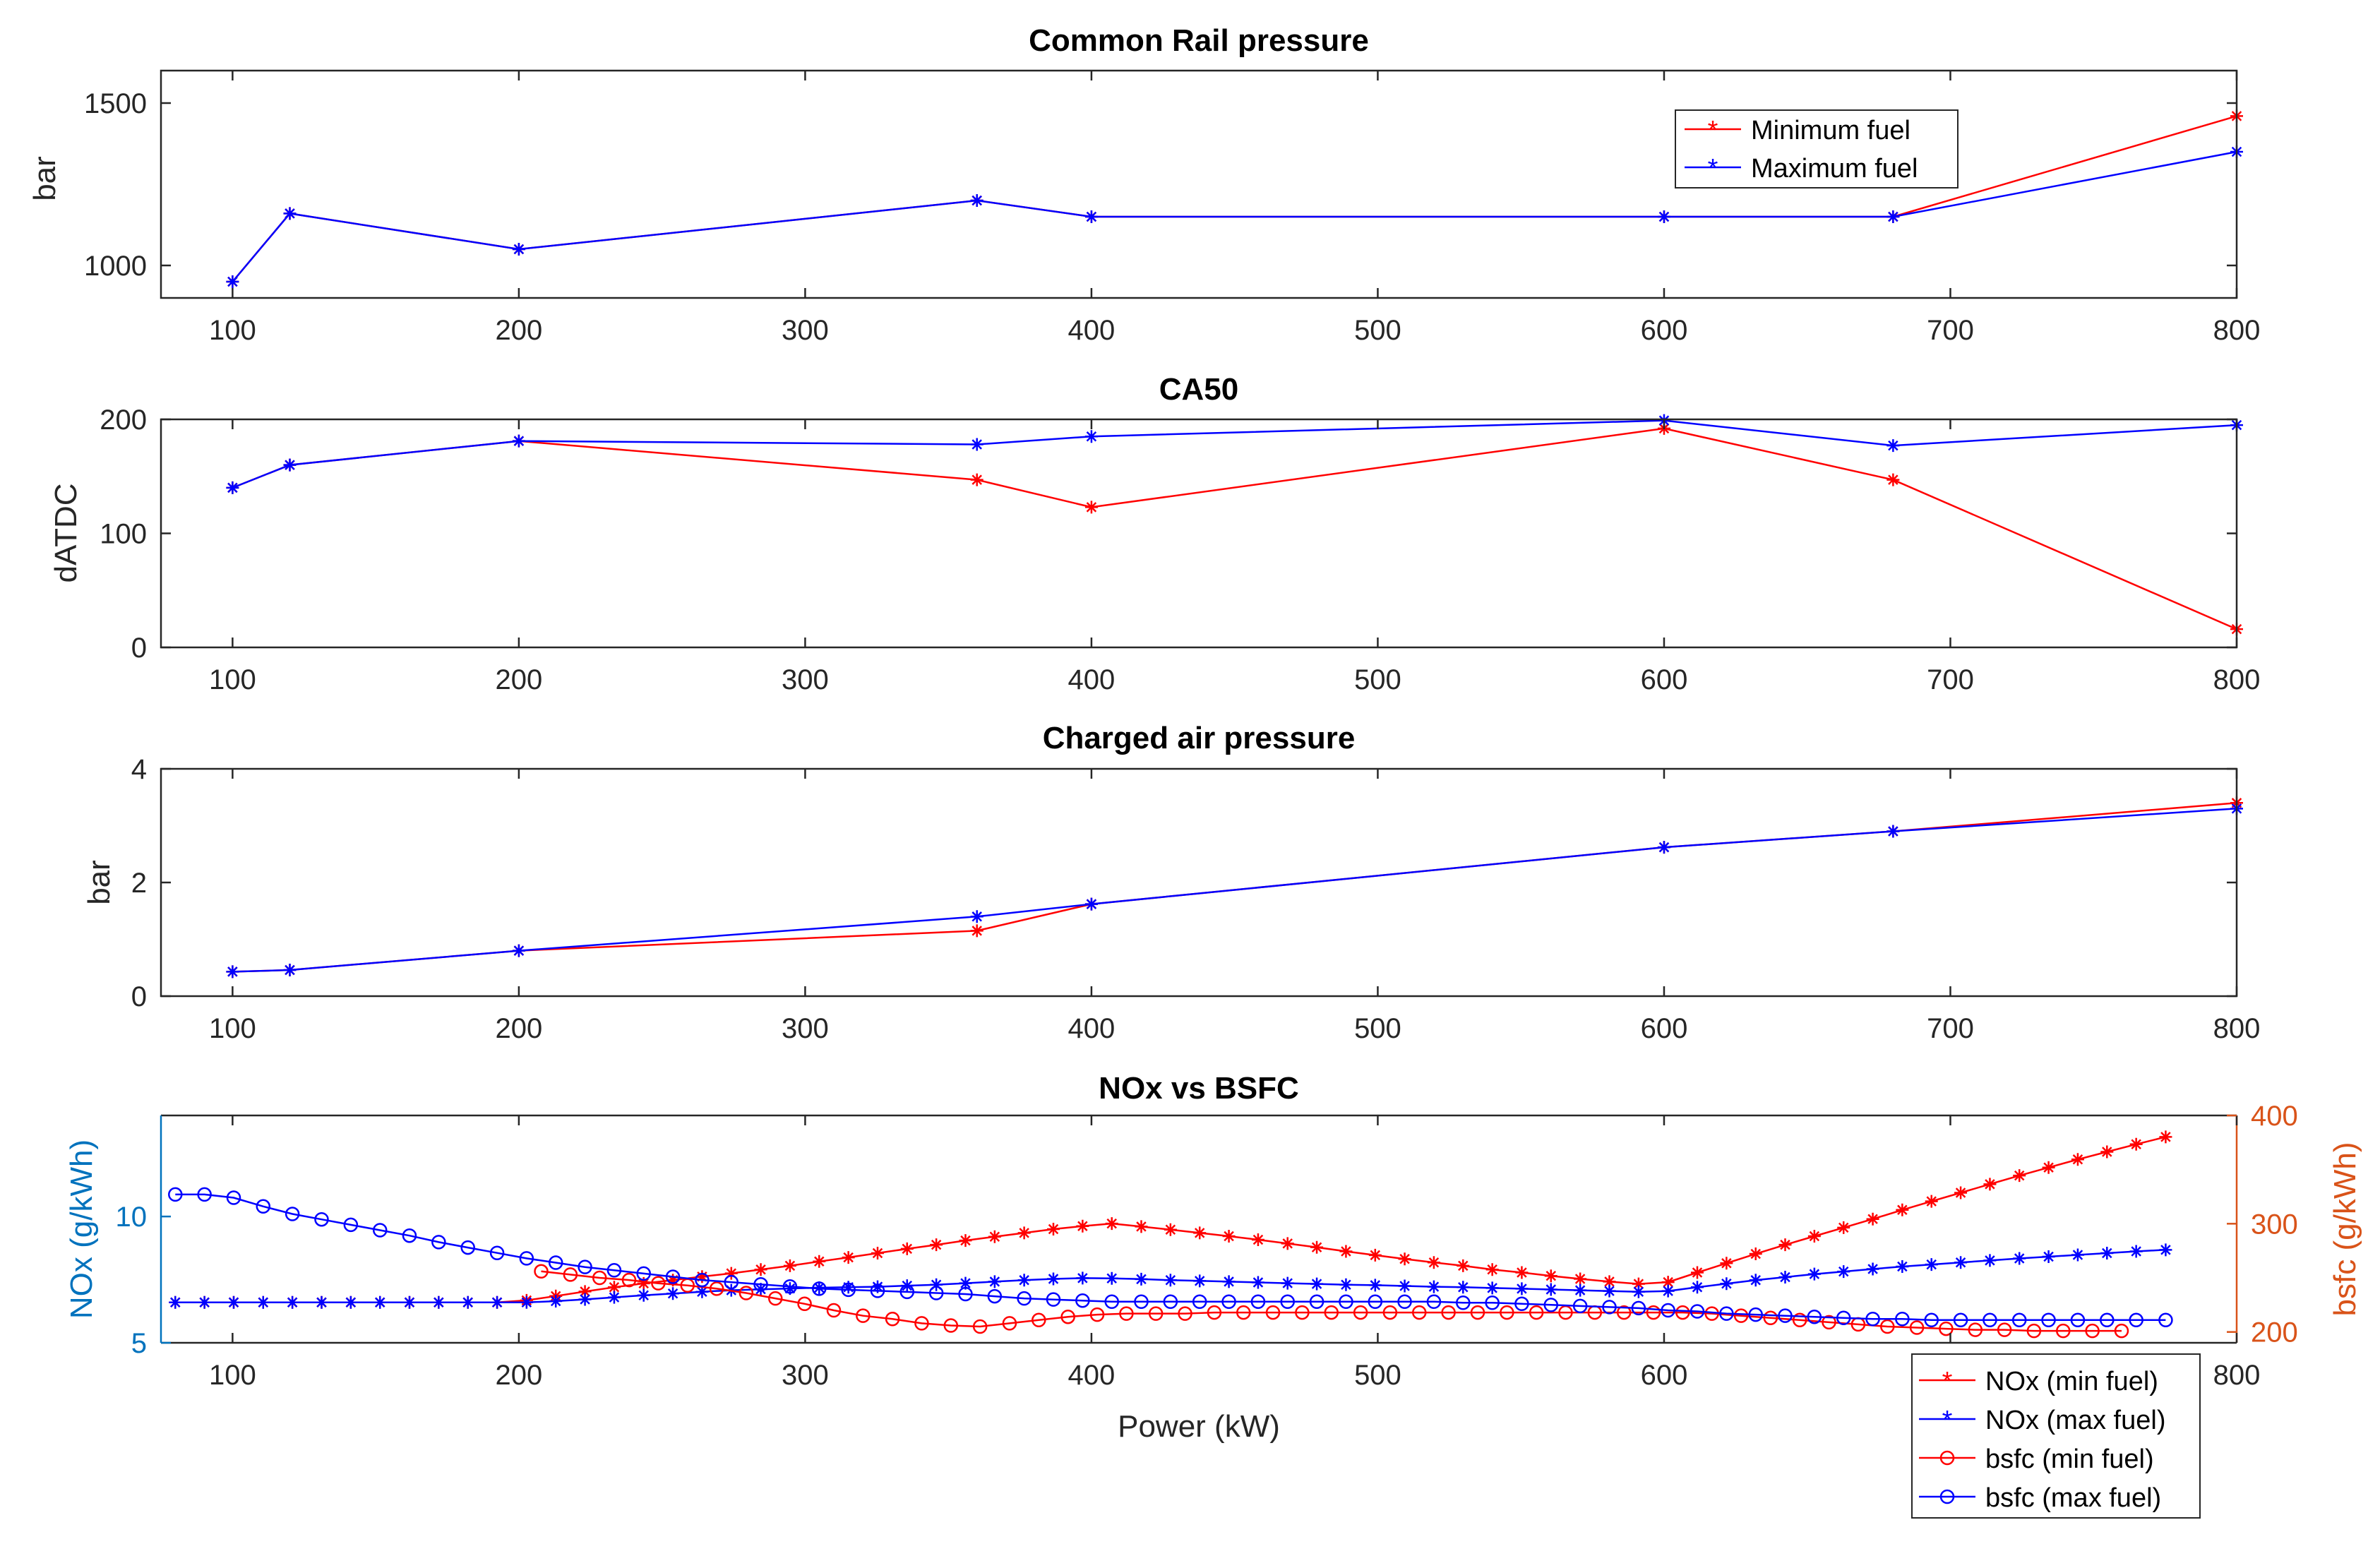 Image resolution: width=2380 pixels, height=1544 pixels. What do you see at coordinates (1947, 1458) in the screenshot?
I see `legend-marker-bsfc-min-fuel` at bounding box center [1947, 1458].